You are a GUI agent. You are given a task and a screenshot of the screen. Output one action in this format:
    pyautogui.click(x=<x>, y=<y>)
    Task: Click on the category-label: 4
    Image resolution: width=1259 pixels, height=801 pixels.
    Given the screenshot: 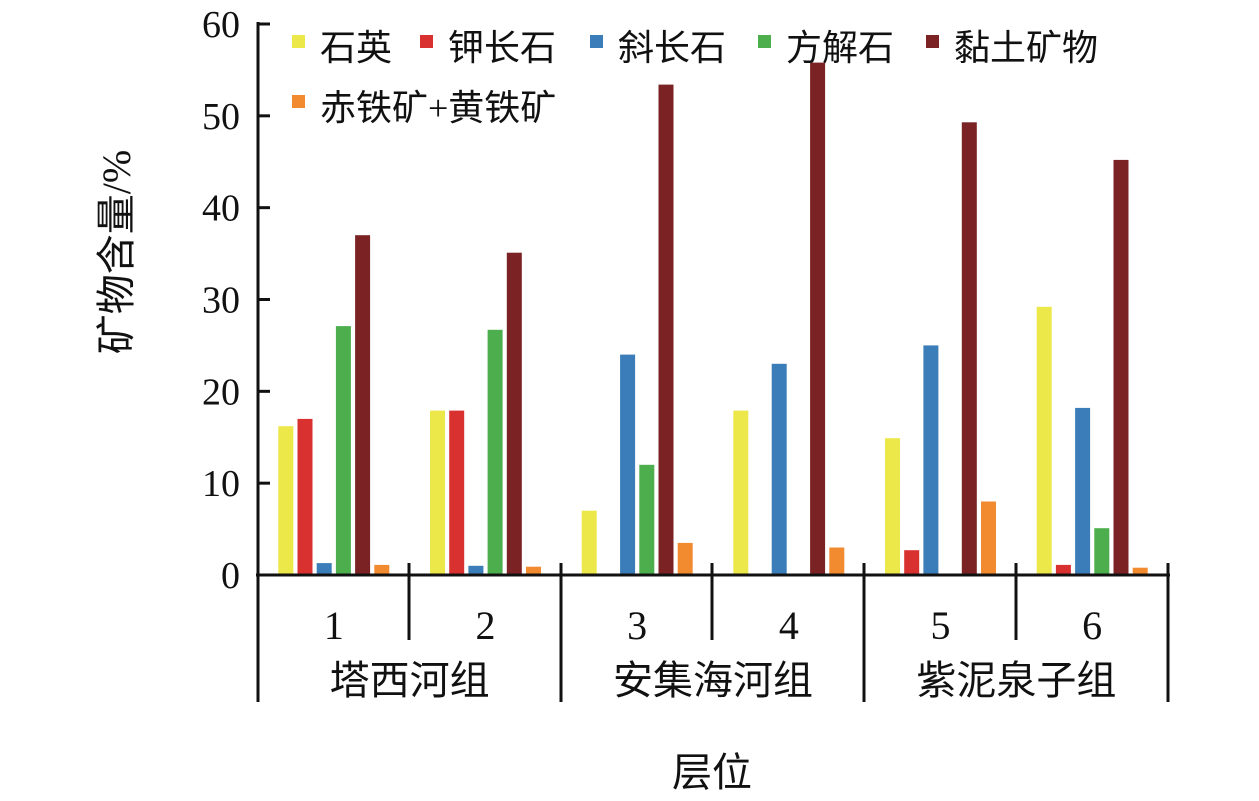 What is the action you would take?
    pyautogui.click(x=789, y=625)
    